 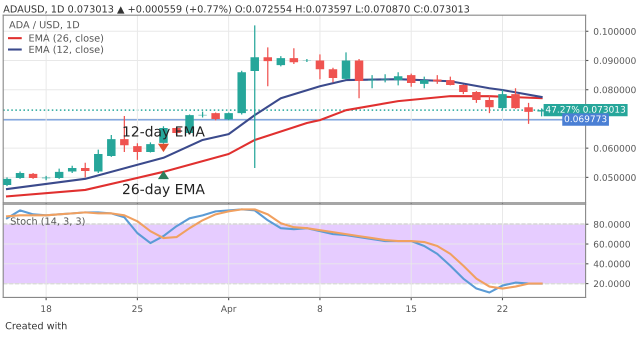 What do you see at coordinates (320, 308) in the screenshot?
I see `x-tick-label: 8` at bounding box center [320, 308].